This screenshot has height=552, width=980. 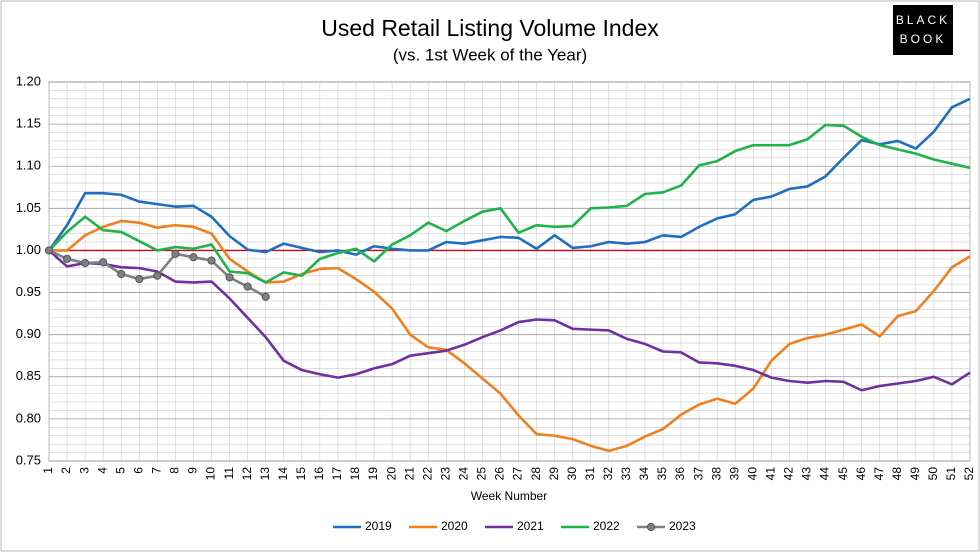 What do you see at coordinates (283, 474) in the screenshot?
I see `x-tick-label: 14` at bounding box center [283, 474].